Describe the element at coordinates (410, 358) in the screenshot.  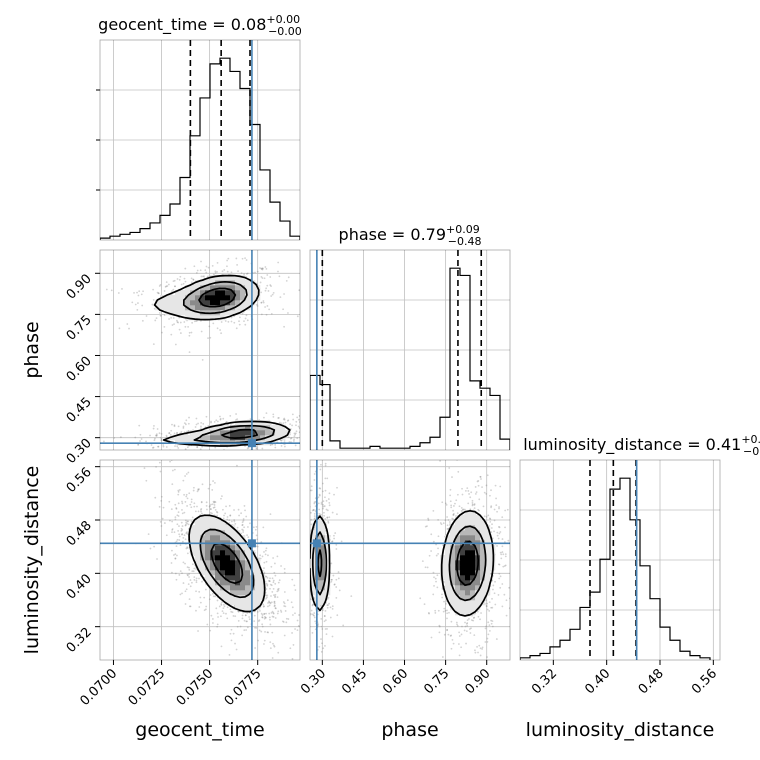
I see `histogram-phase` at that location.